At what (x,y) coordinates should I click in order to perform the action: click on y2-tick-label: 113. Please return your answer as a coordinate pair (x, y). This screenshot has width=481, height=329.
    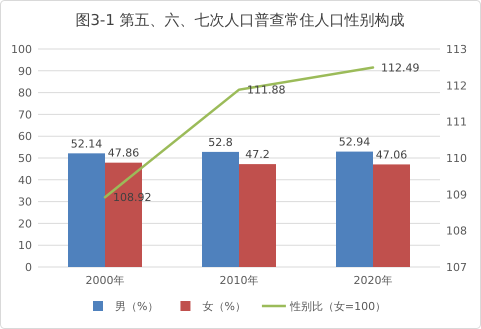
    Looking at the image, I should click on (456, 49).